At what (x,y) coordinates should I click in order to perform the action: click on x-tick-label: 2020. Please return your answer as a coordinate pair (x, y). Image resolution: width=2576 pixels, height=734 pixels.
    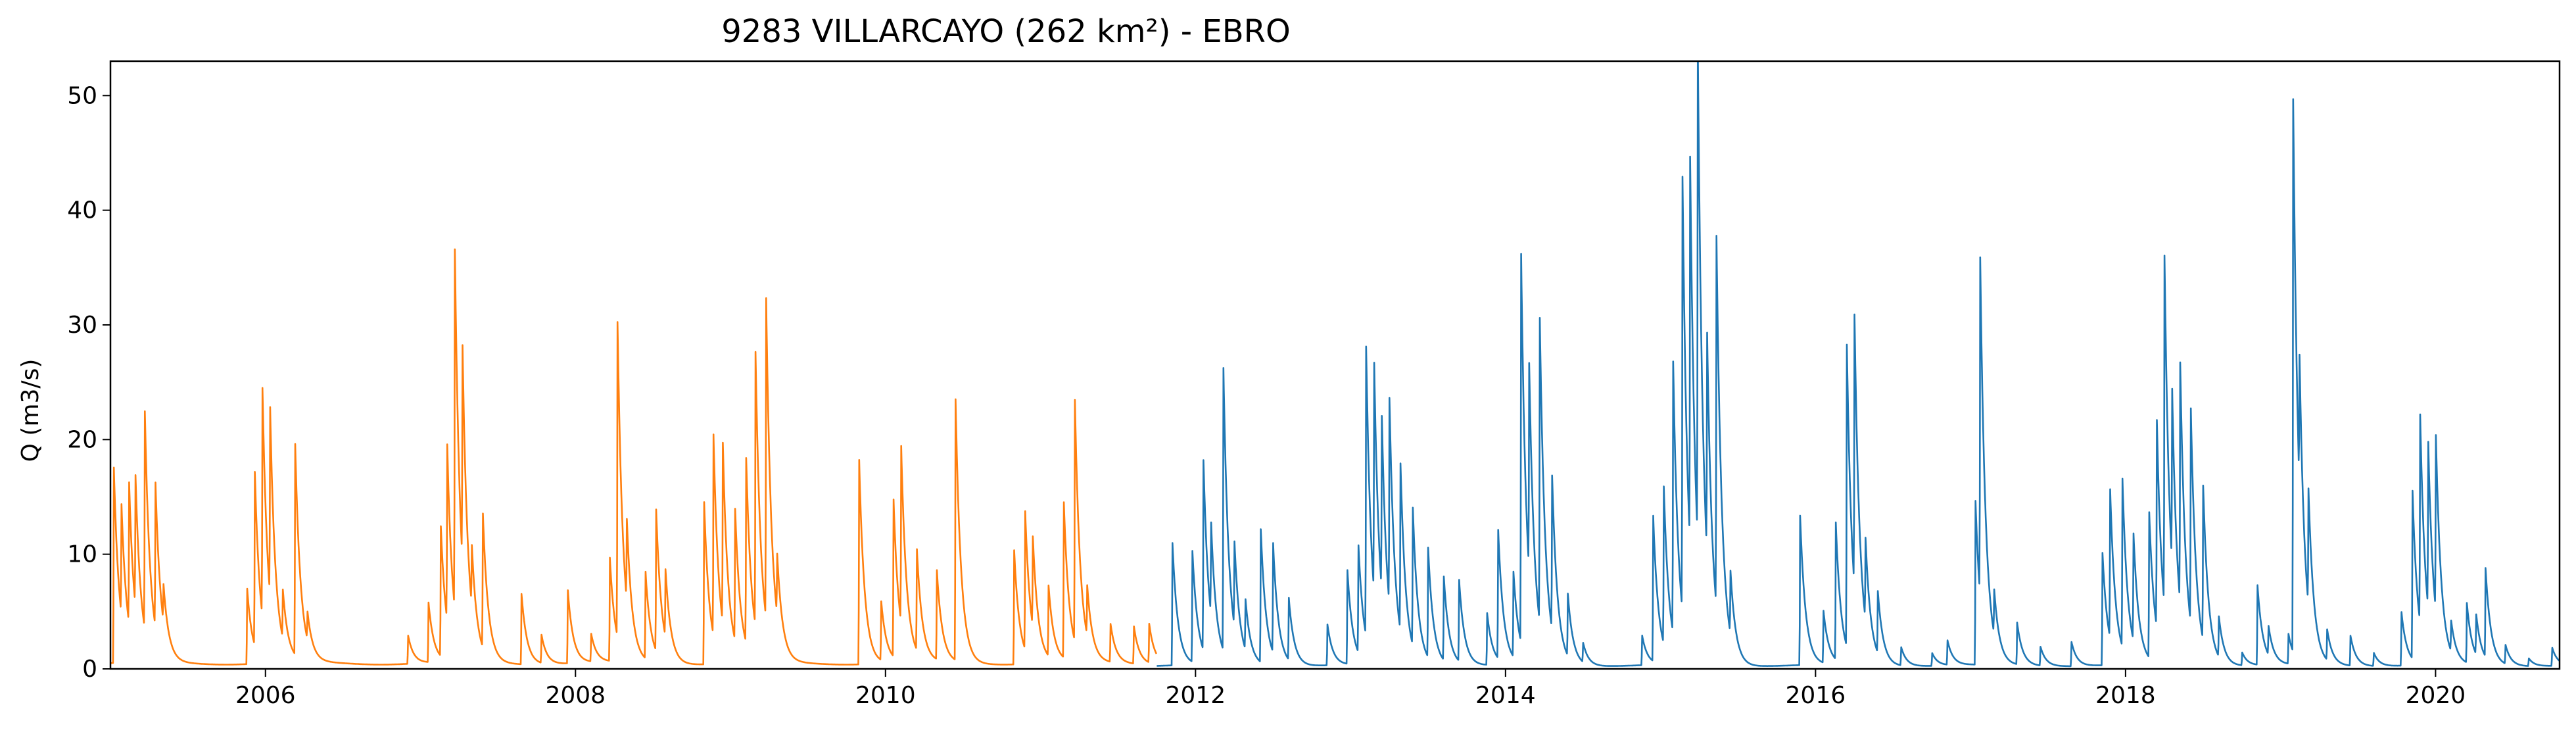
    Looking at the image, I should click on (2436, 695).